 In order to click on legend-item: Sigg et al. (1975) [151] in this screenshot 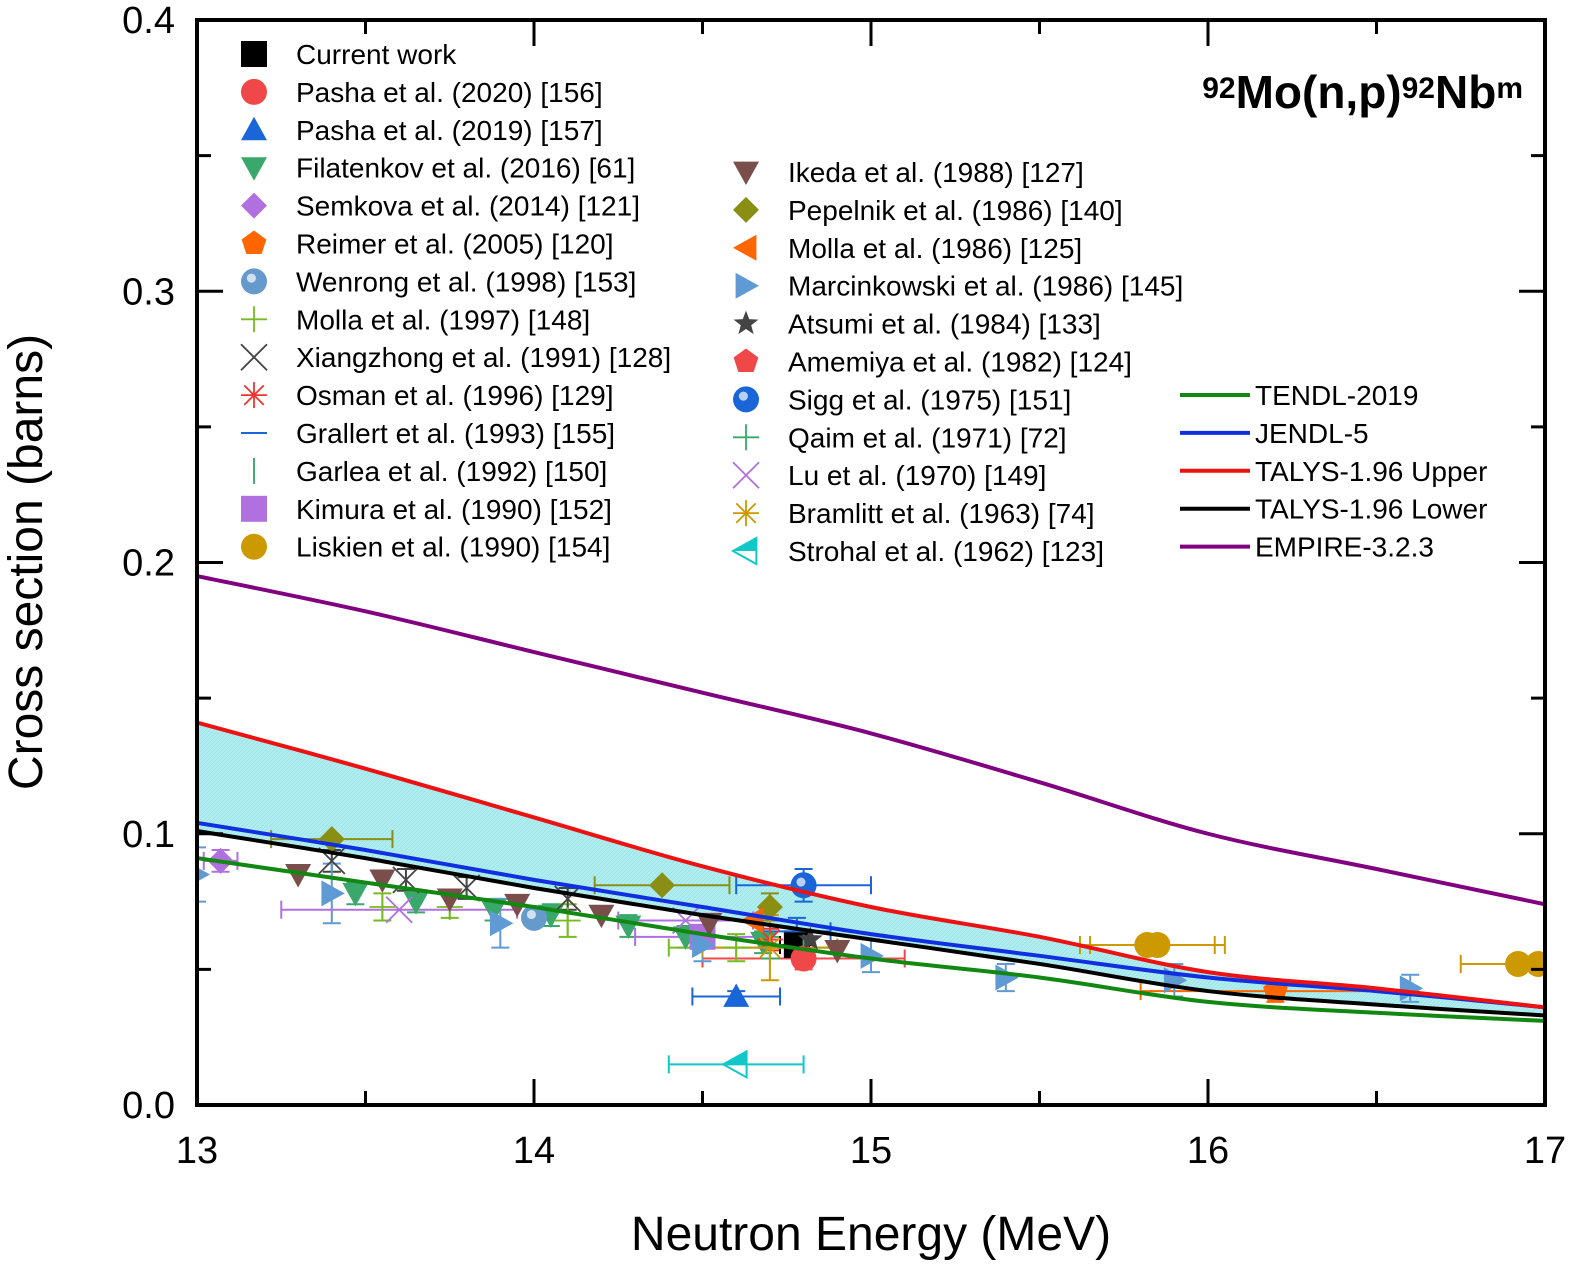, I will do `click(902, 399)`.